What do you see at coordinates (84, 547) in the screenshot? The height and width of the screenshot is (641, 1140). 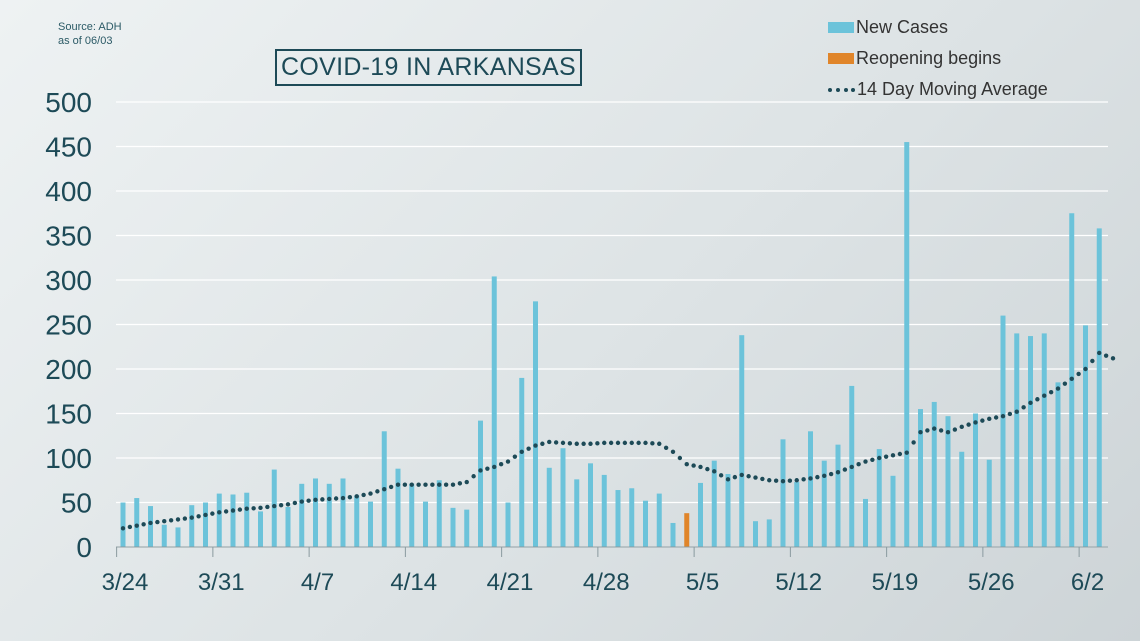 I see `y-tick-label: 0` at bounding box center [84, 547].